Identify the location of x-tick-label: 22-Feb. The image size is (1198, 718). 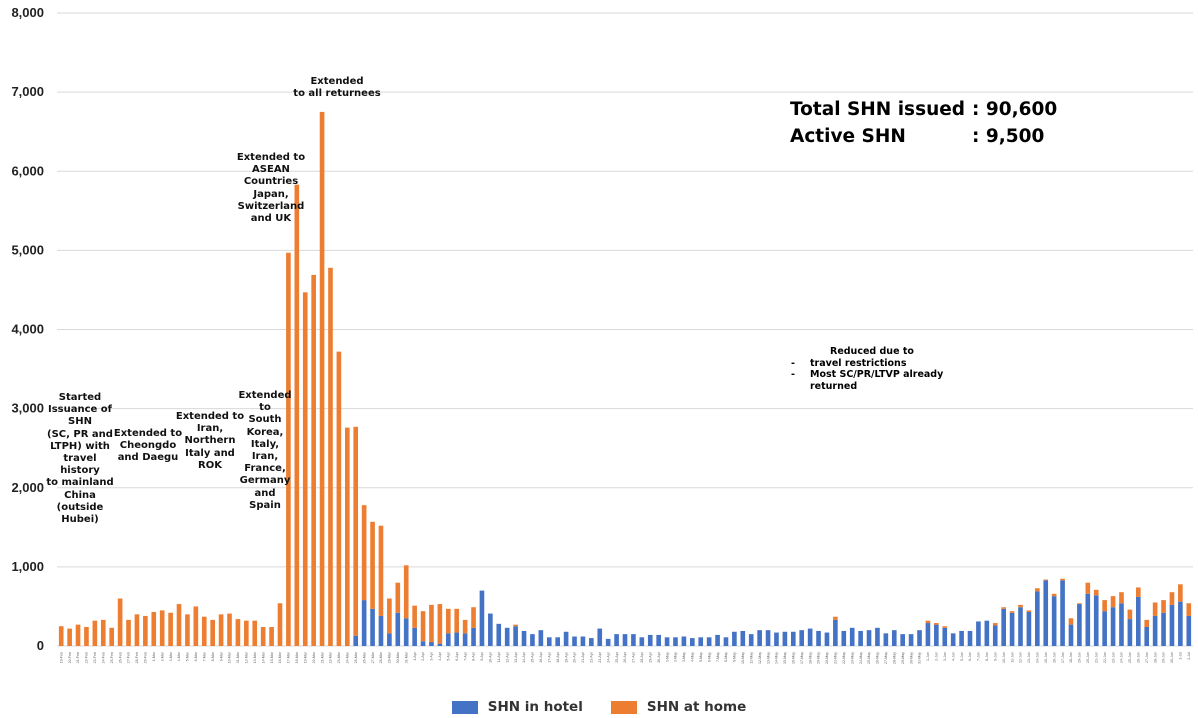
(87, 657).